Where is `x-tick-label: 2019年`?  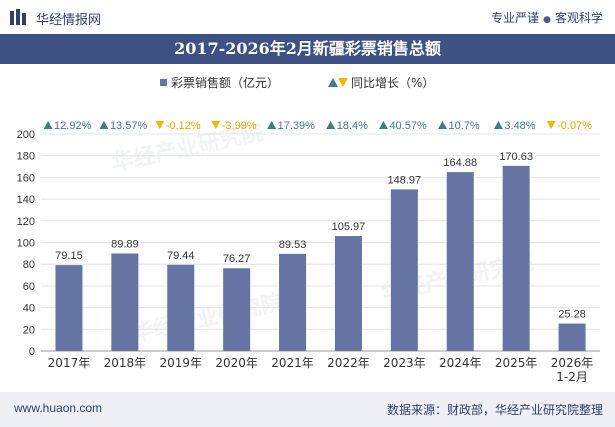
x-tick-label: 2019年 is located at coordinates (180, 363).